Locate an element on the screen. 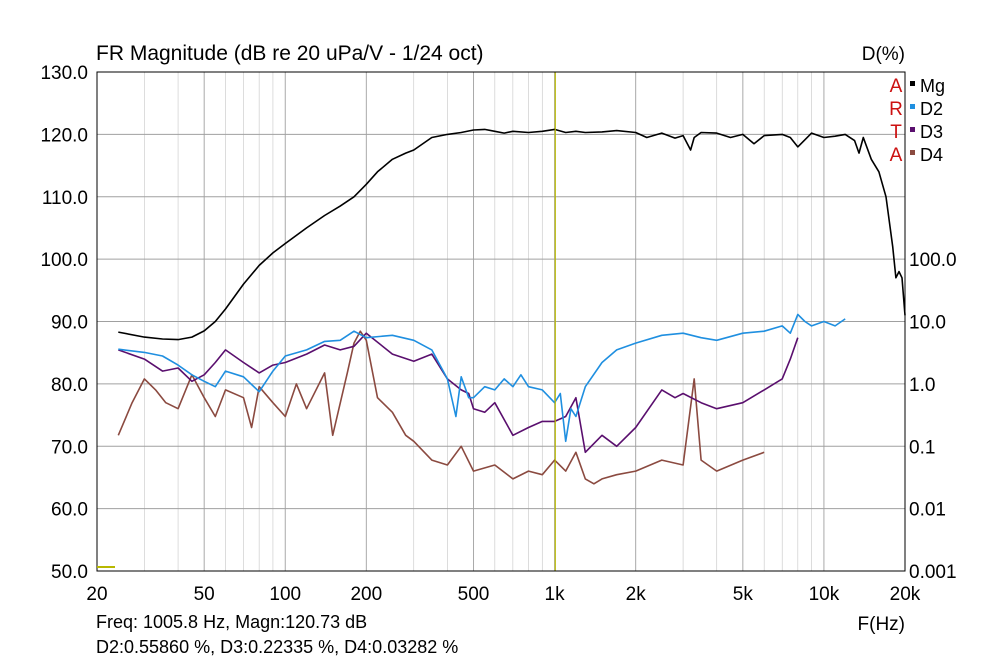 This screenshot has width=1000, height=666. readout-distortion: D2:0.55860 %, D3:0.22335 %, D4:0.03282 % is located at coordinates (277, 647).